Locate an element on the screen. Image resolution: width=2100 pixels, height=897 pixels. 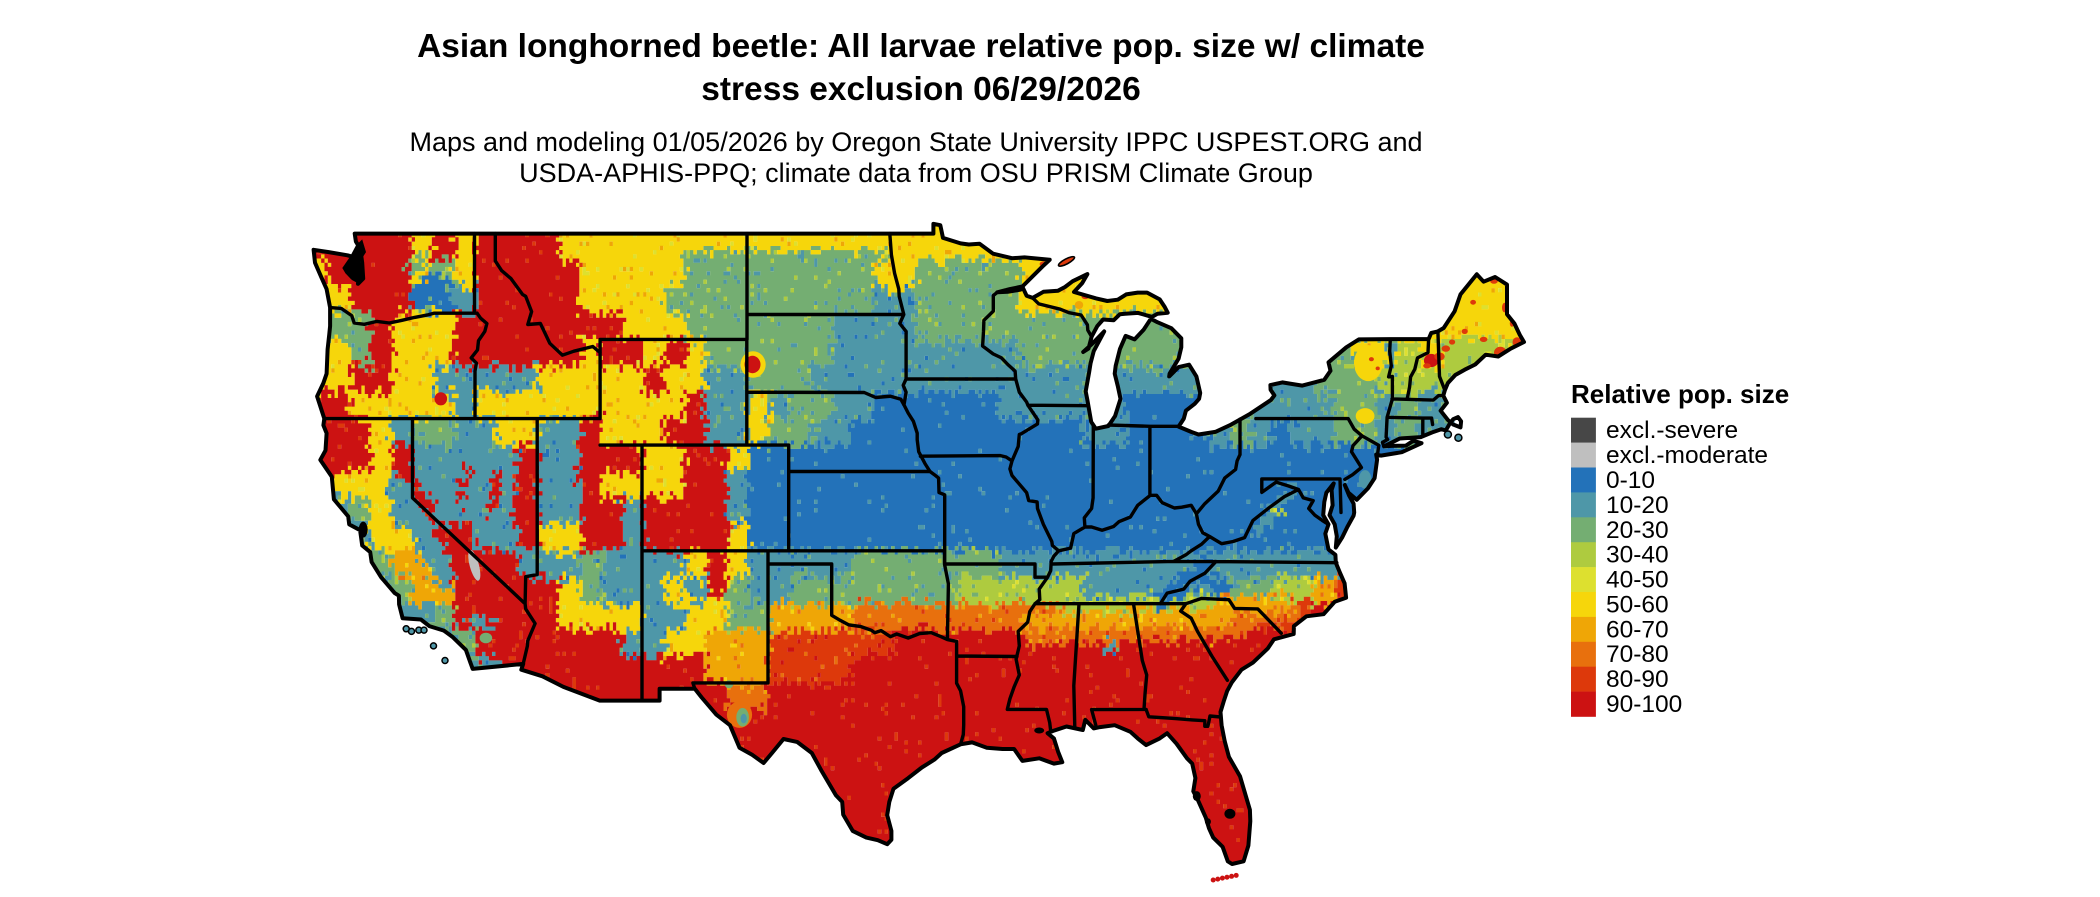
svg-text: 0-10 is located at coordinates (1630, 480).